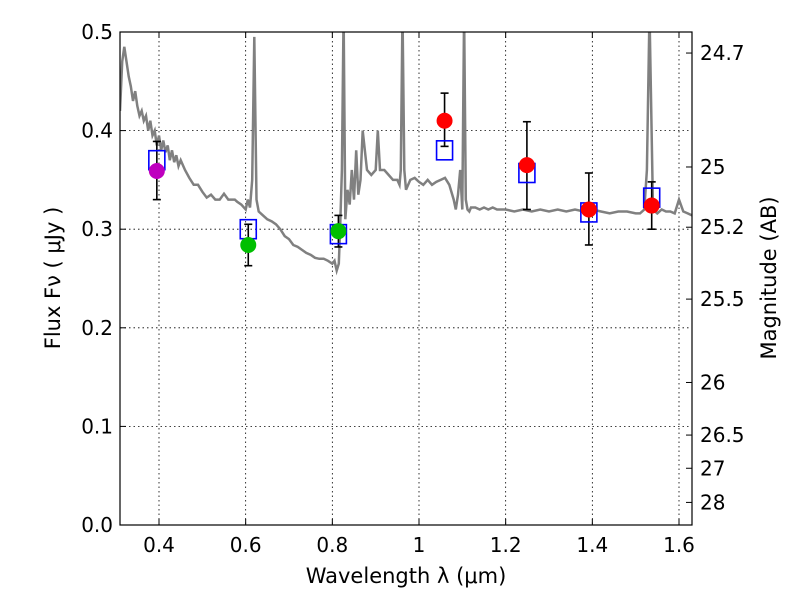  I want to click on y2-tick-label: 25.5, so click(722, 299).